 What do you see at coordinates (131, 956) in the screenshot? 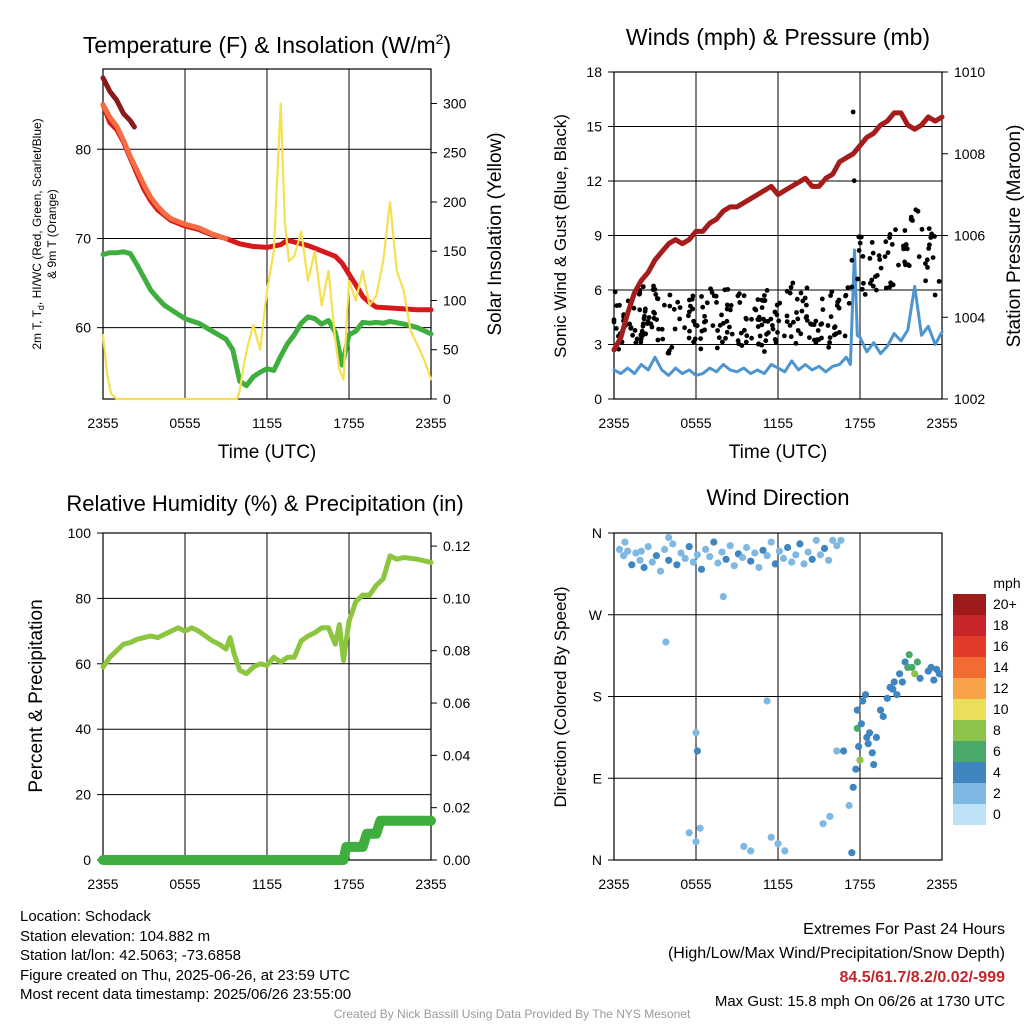
I see `latlon-text: Station lat/lon: 42.5063; -73.6858` at bounding box center [131, 956].